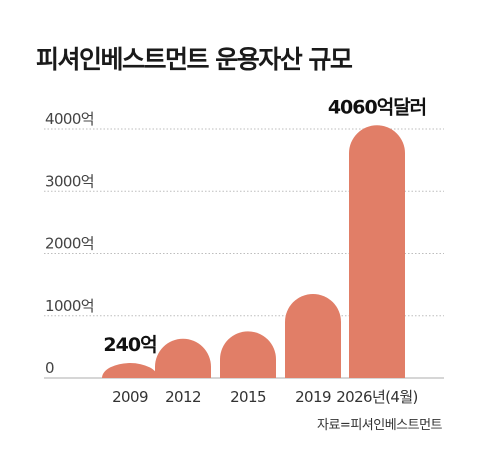  Describe the element at coordinates (129, 345) in the screenshot. I see `data-label-0: 240억` at that location.